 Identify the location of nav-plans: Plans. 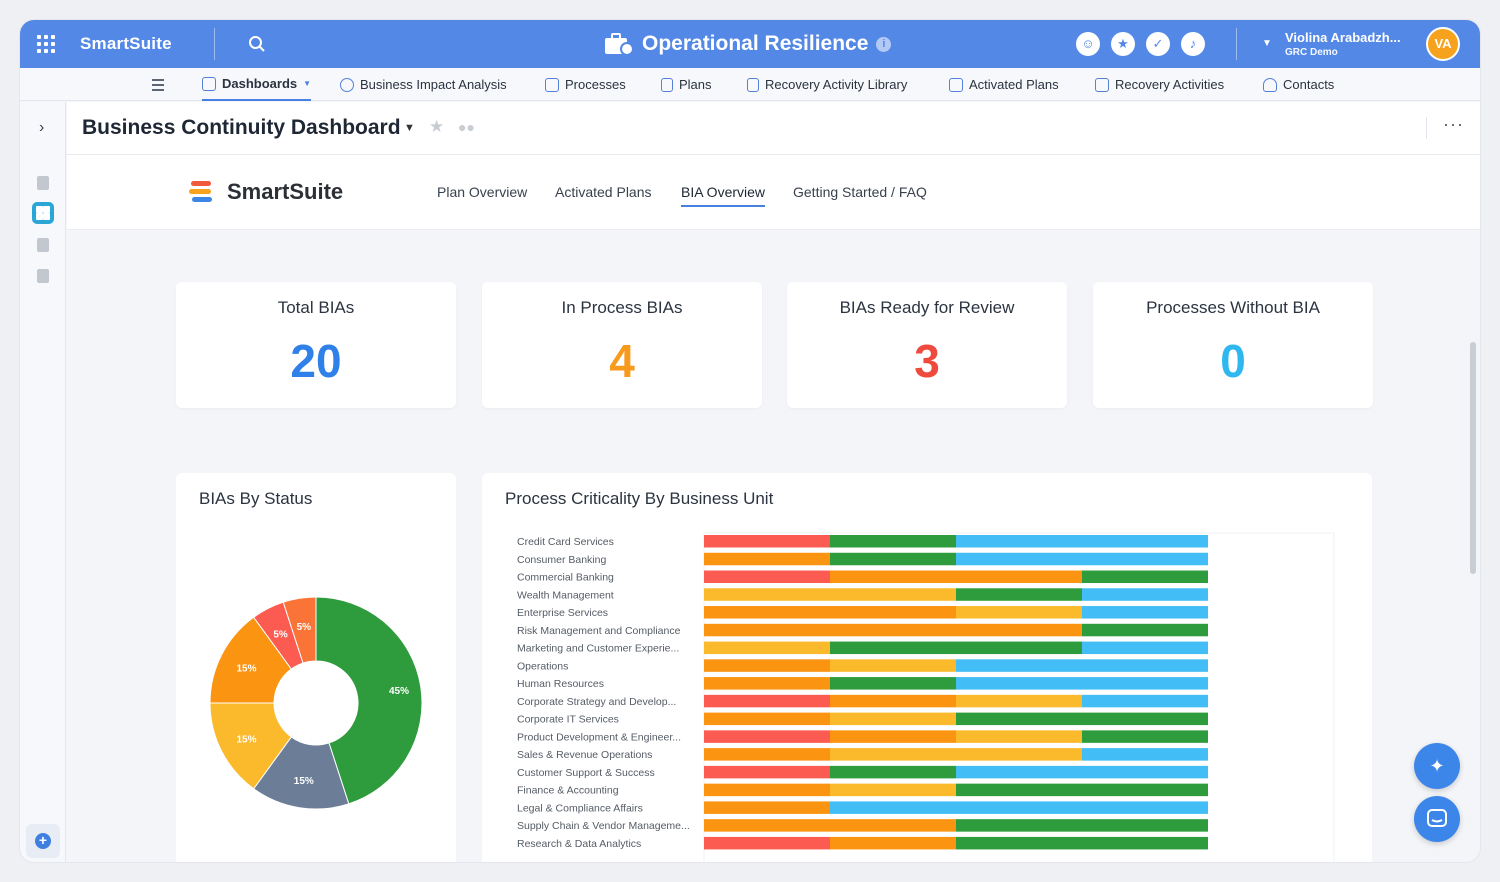
(686, 84).